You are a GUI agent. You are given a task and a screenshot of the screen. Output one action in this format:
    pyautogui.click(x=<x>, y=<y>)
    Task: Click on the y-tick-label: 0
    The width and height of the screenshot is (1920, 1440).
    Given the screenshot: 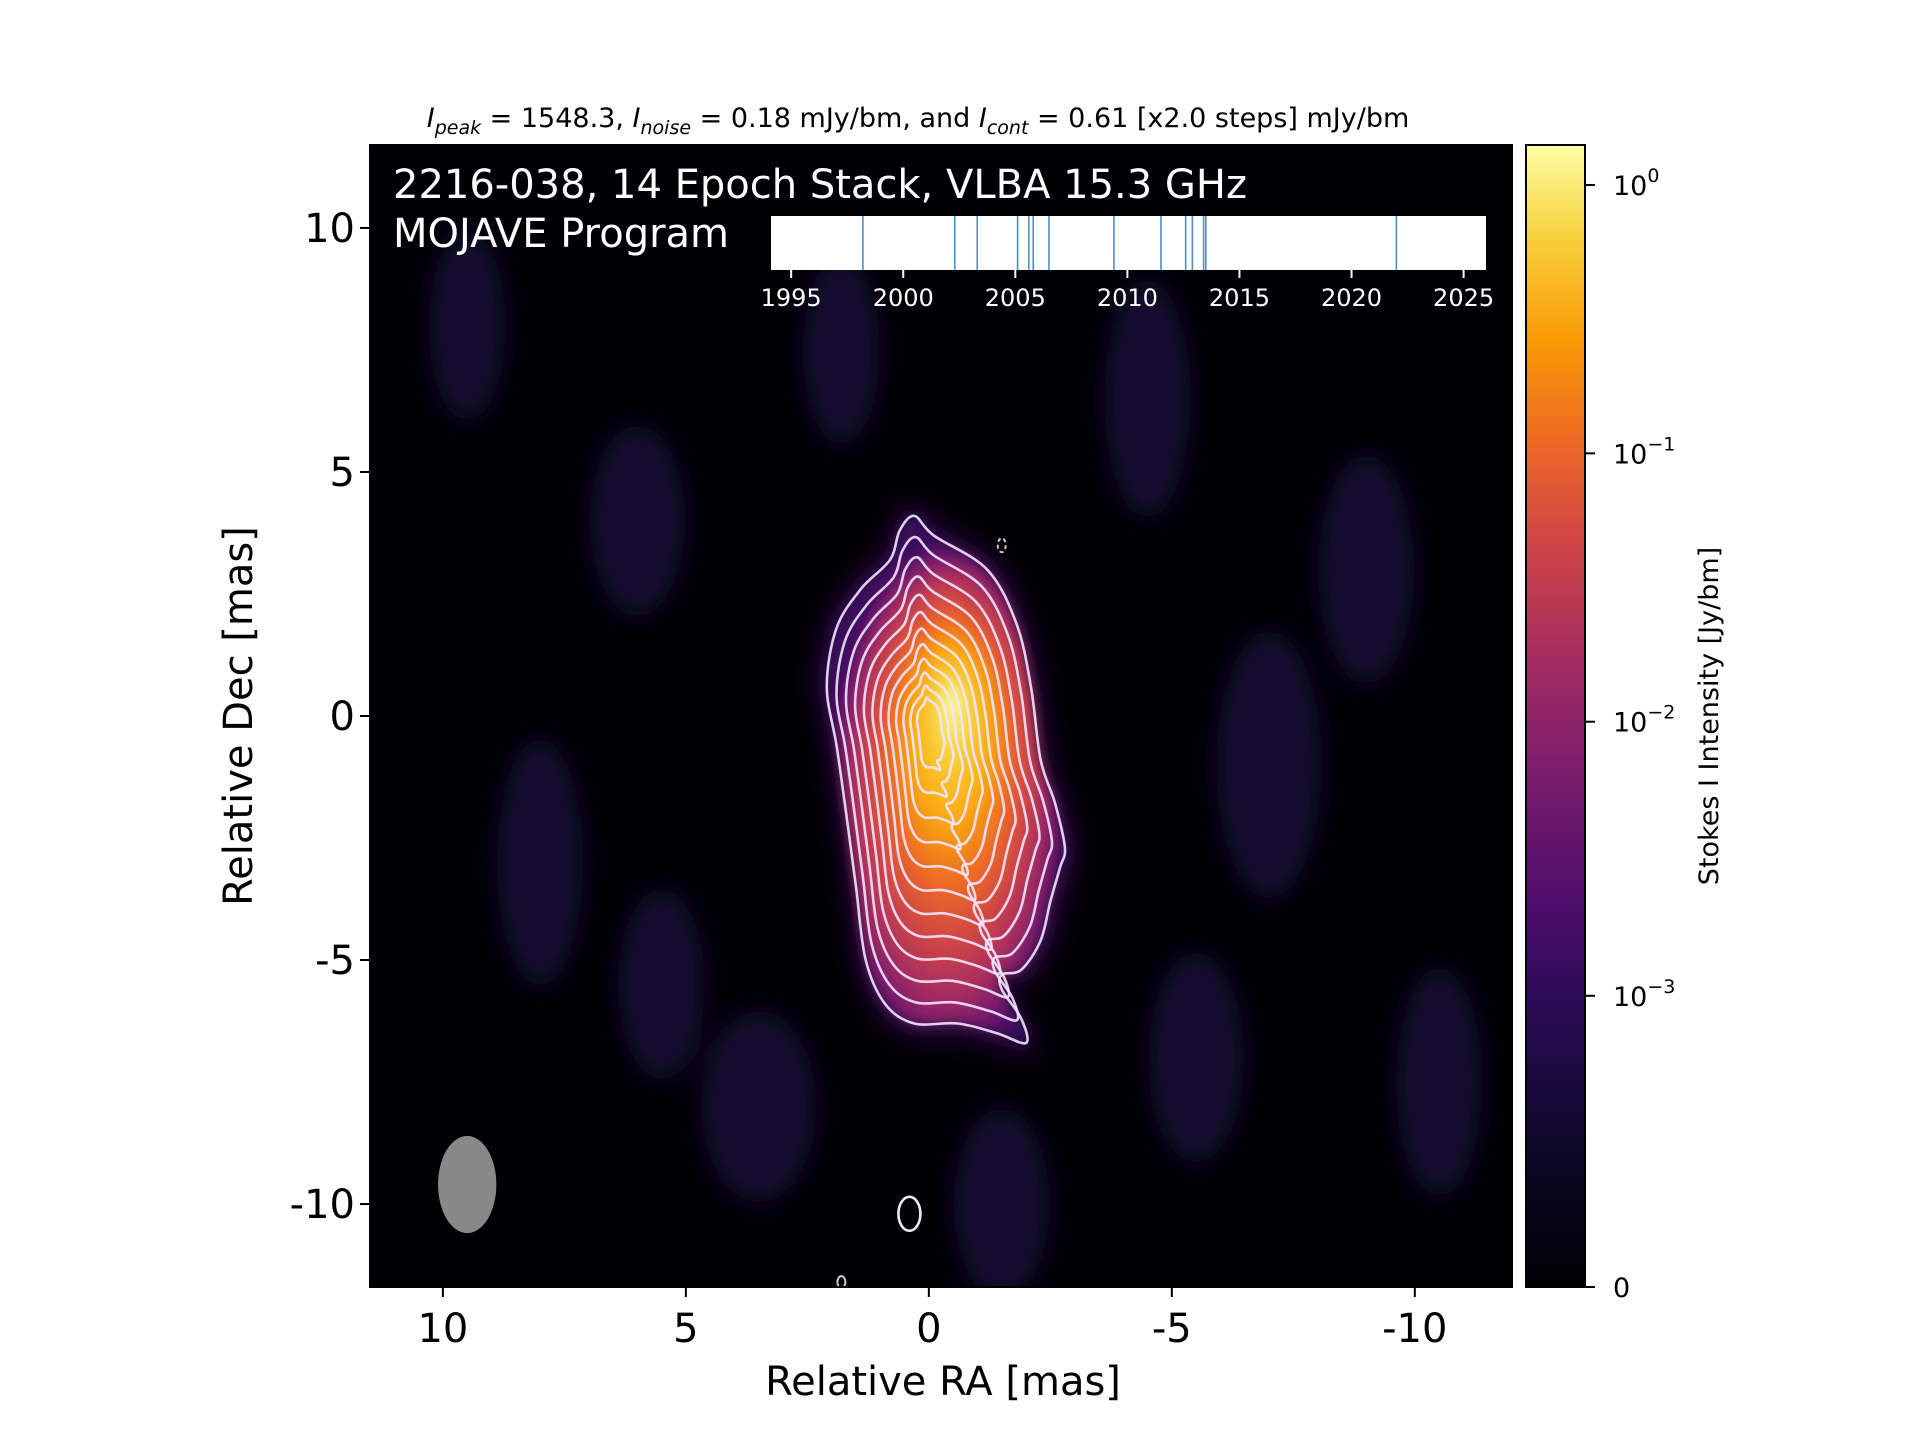 What is the action you would take?
    pyautogui.click(x=342, y=717)
    